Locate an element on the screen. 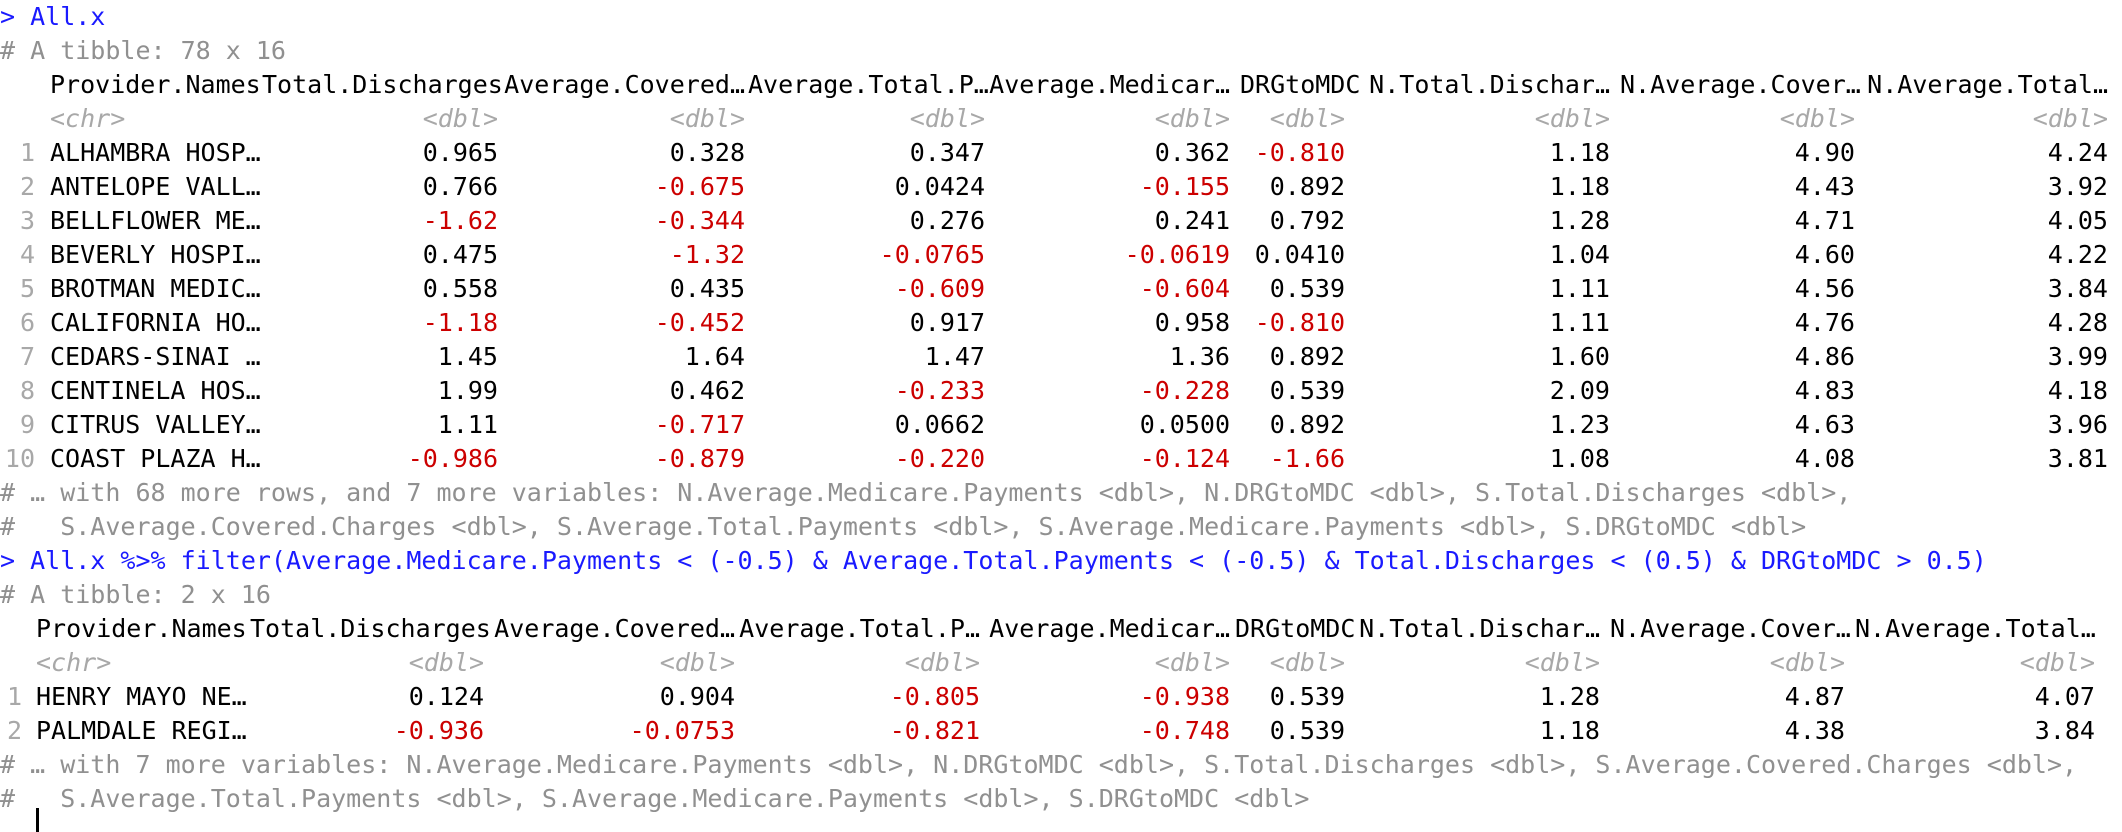  table-cell: -0.0619 is located at coordinates (1177, 254).